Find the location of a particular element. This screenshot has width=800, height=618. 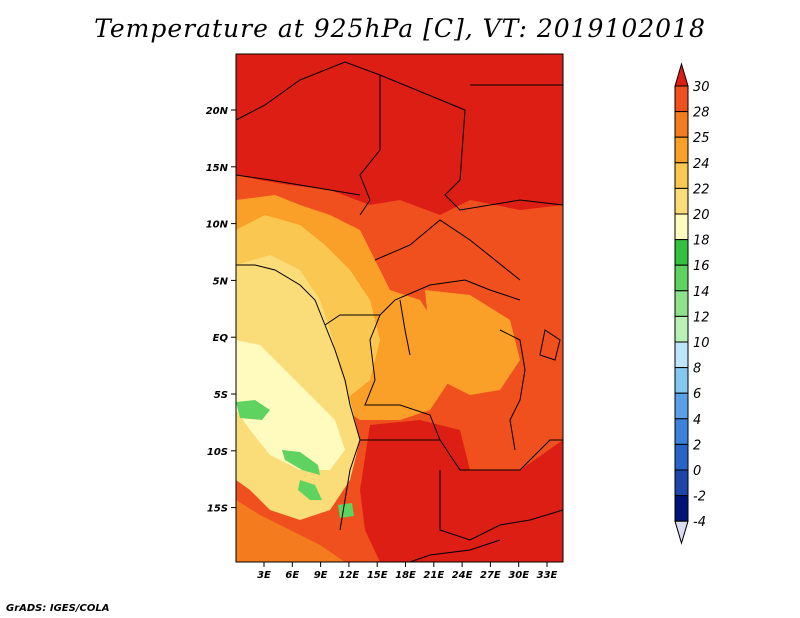

colorbar-label: 6 is located at coordinates (697, 394).